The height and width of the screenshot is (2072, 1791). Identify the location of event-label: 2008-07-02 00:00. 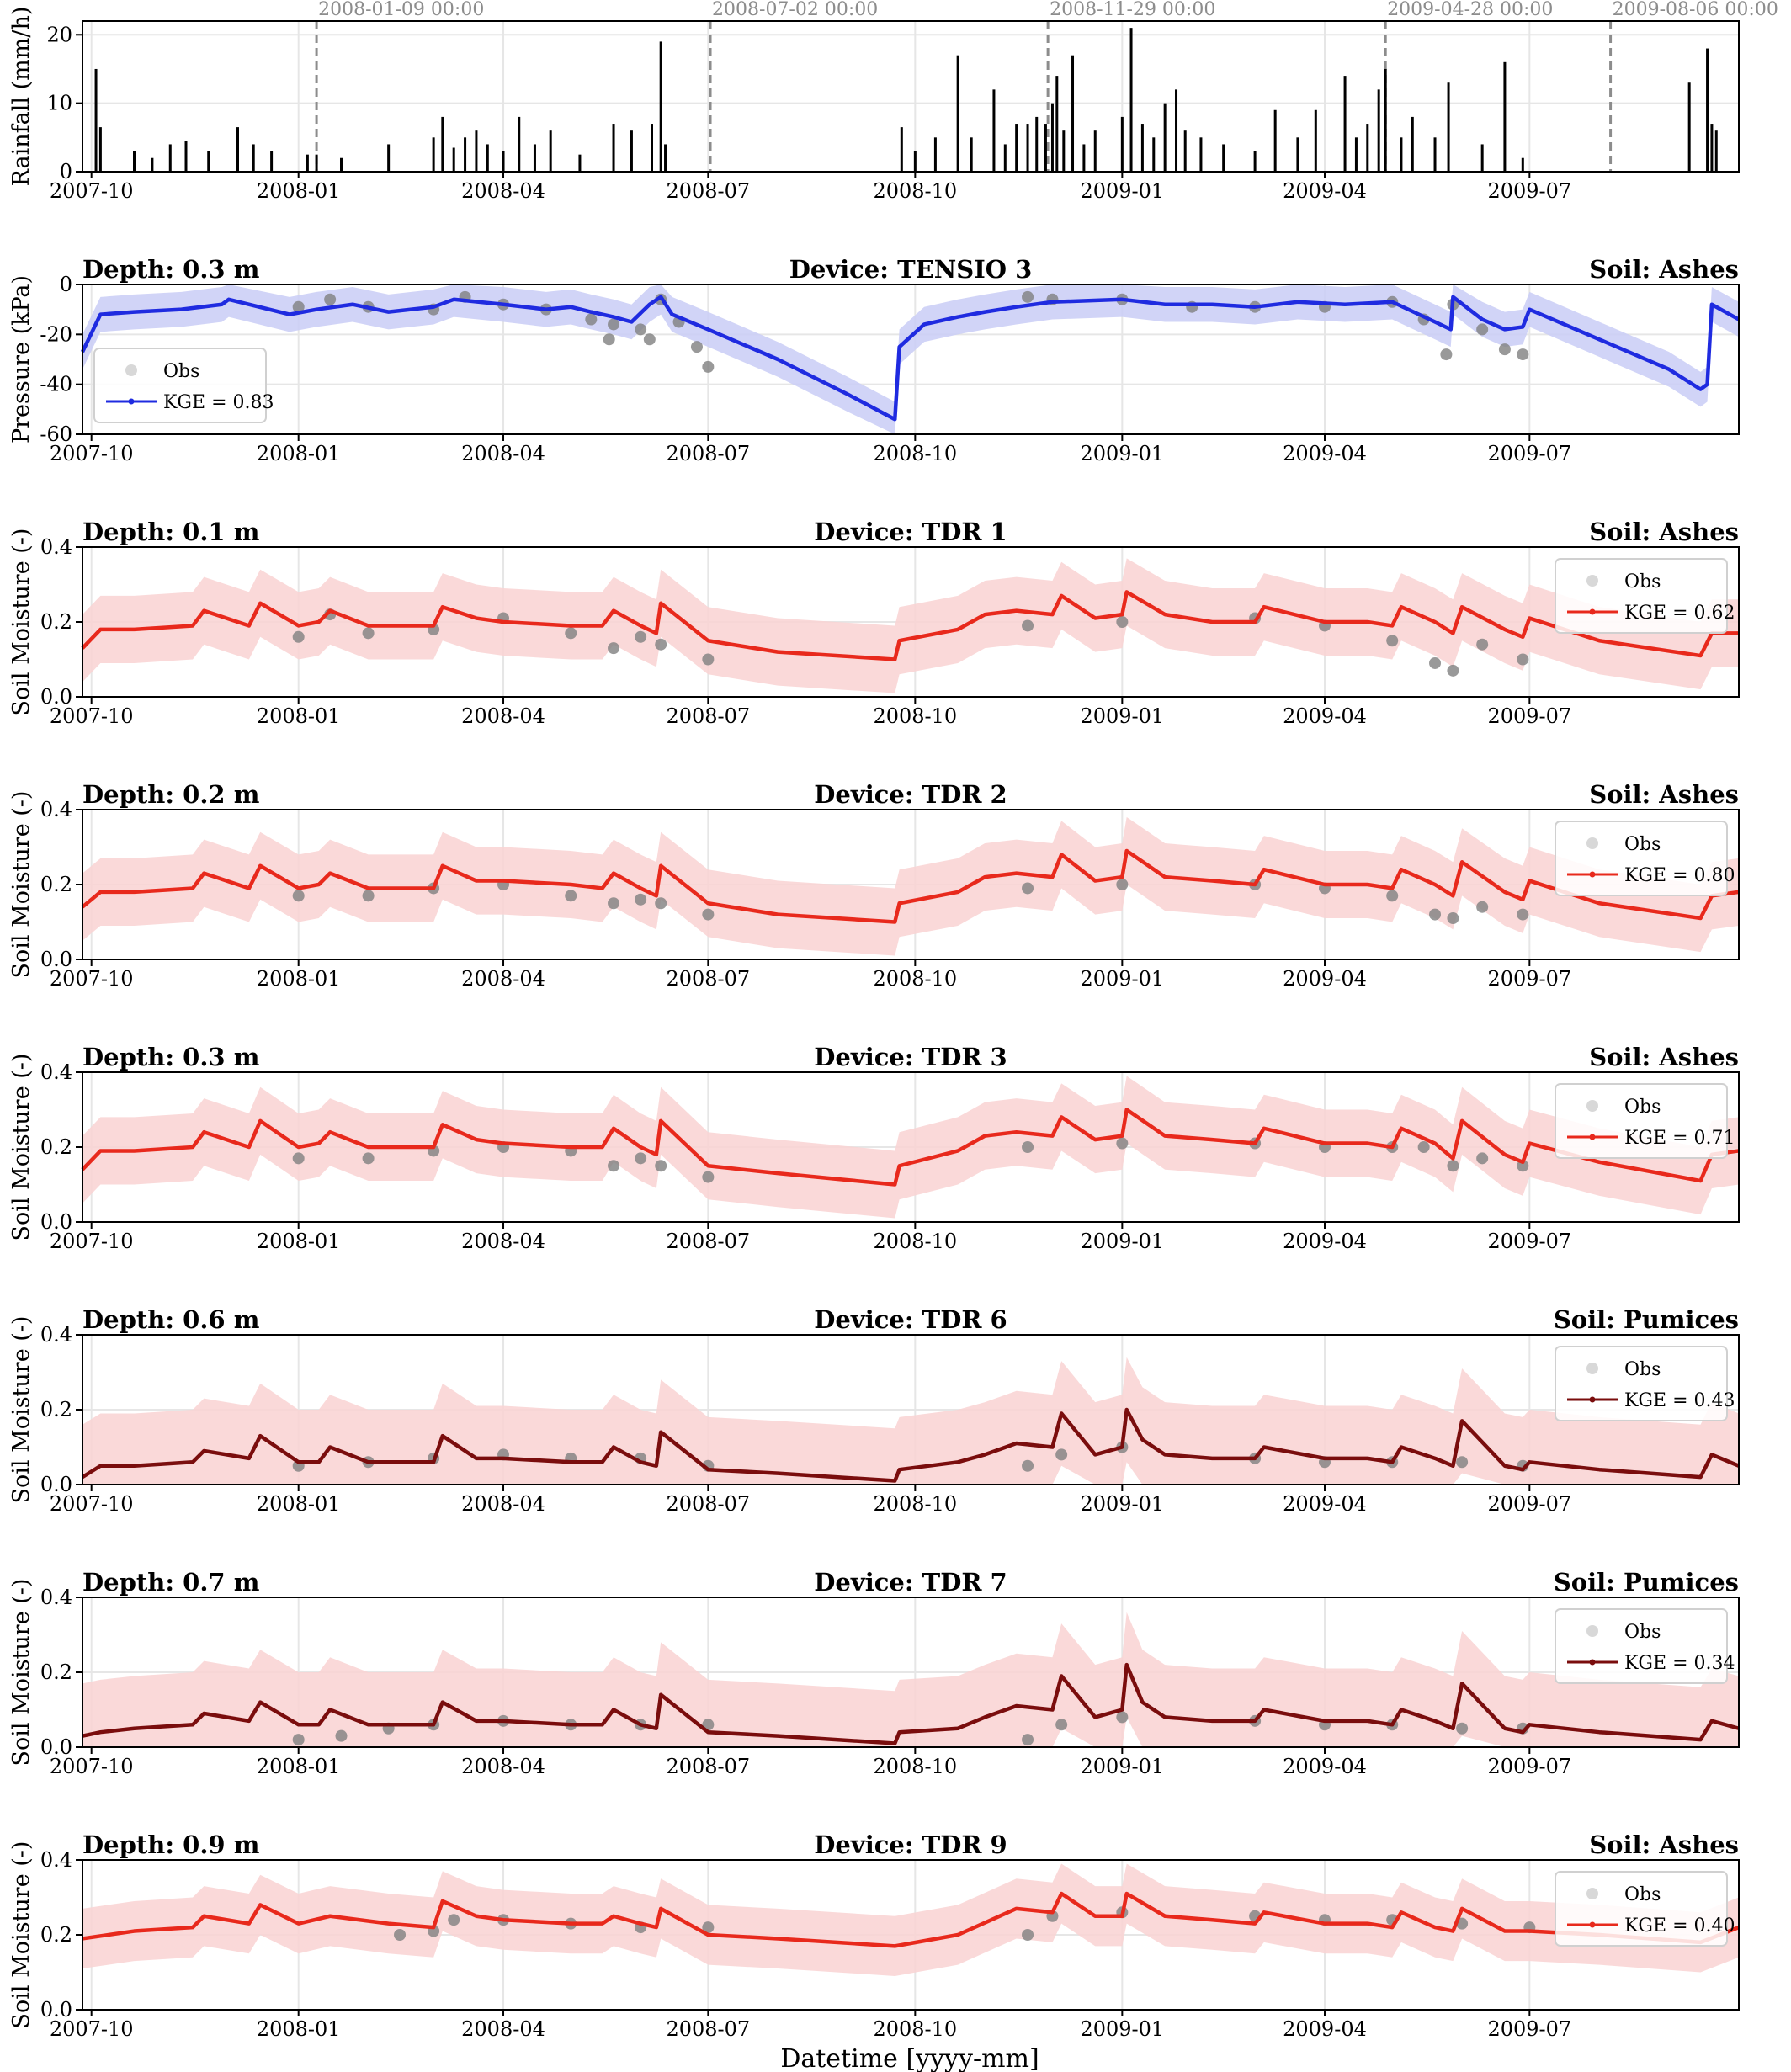
(795, 10).